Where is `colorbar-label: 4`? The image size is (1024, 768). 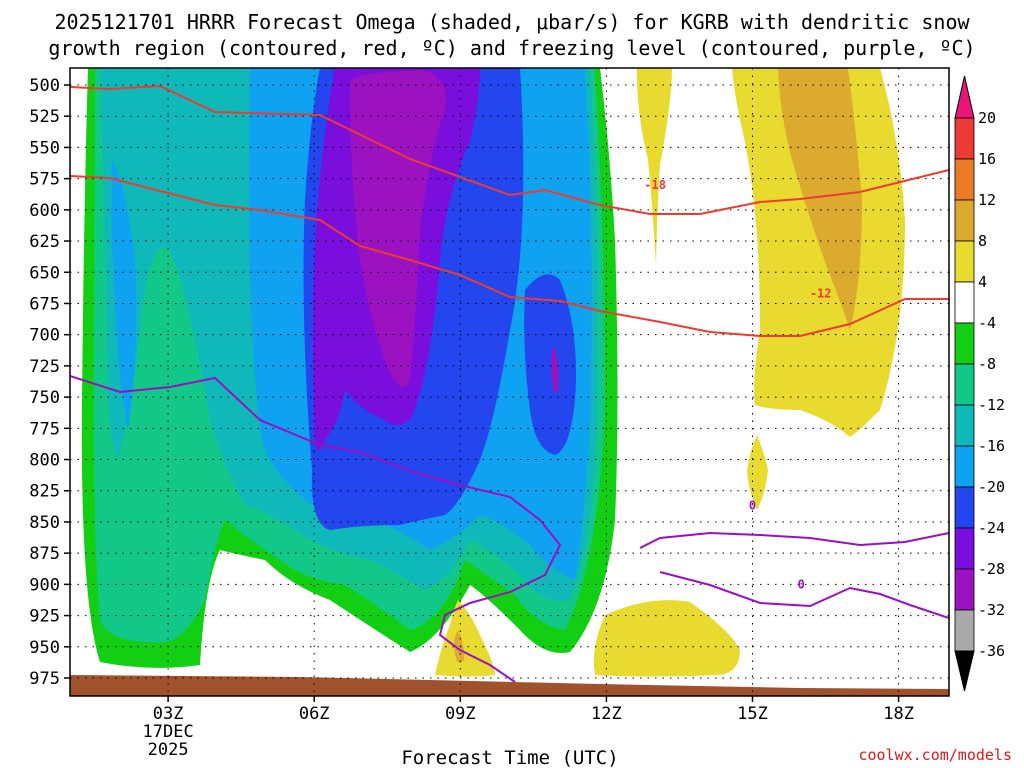 colorbar-label: 4 is located at coordinates (982, 282).